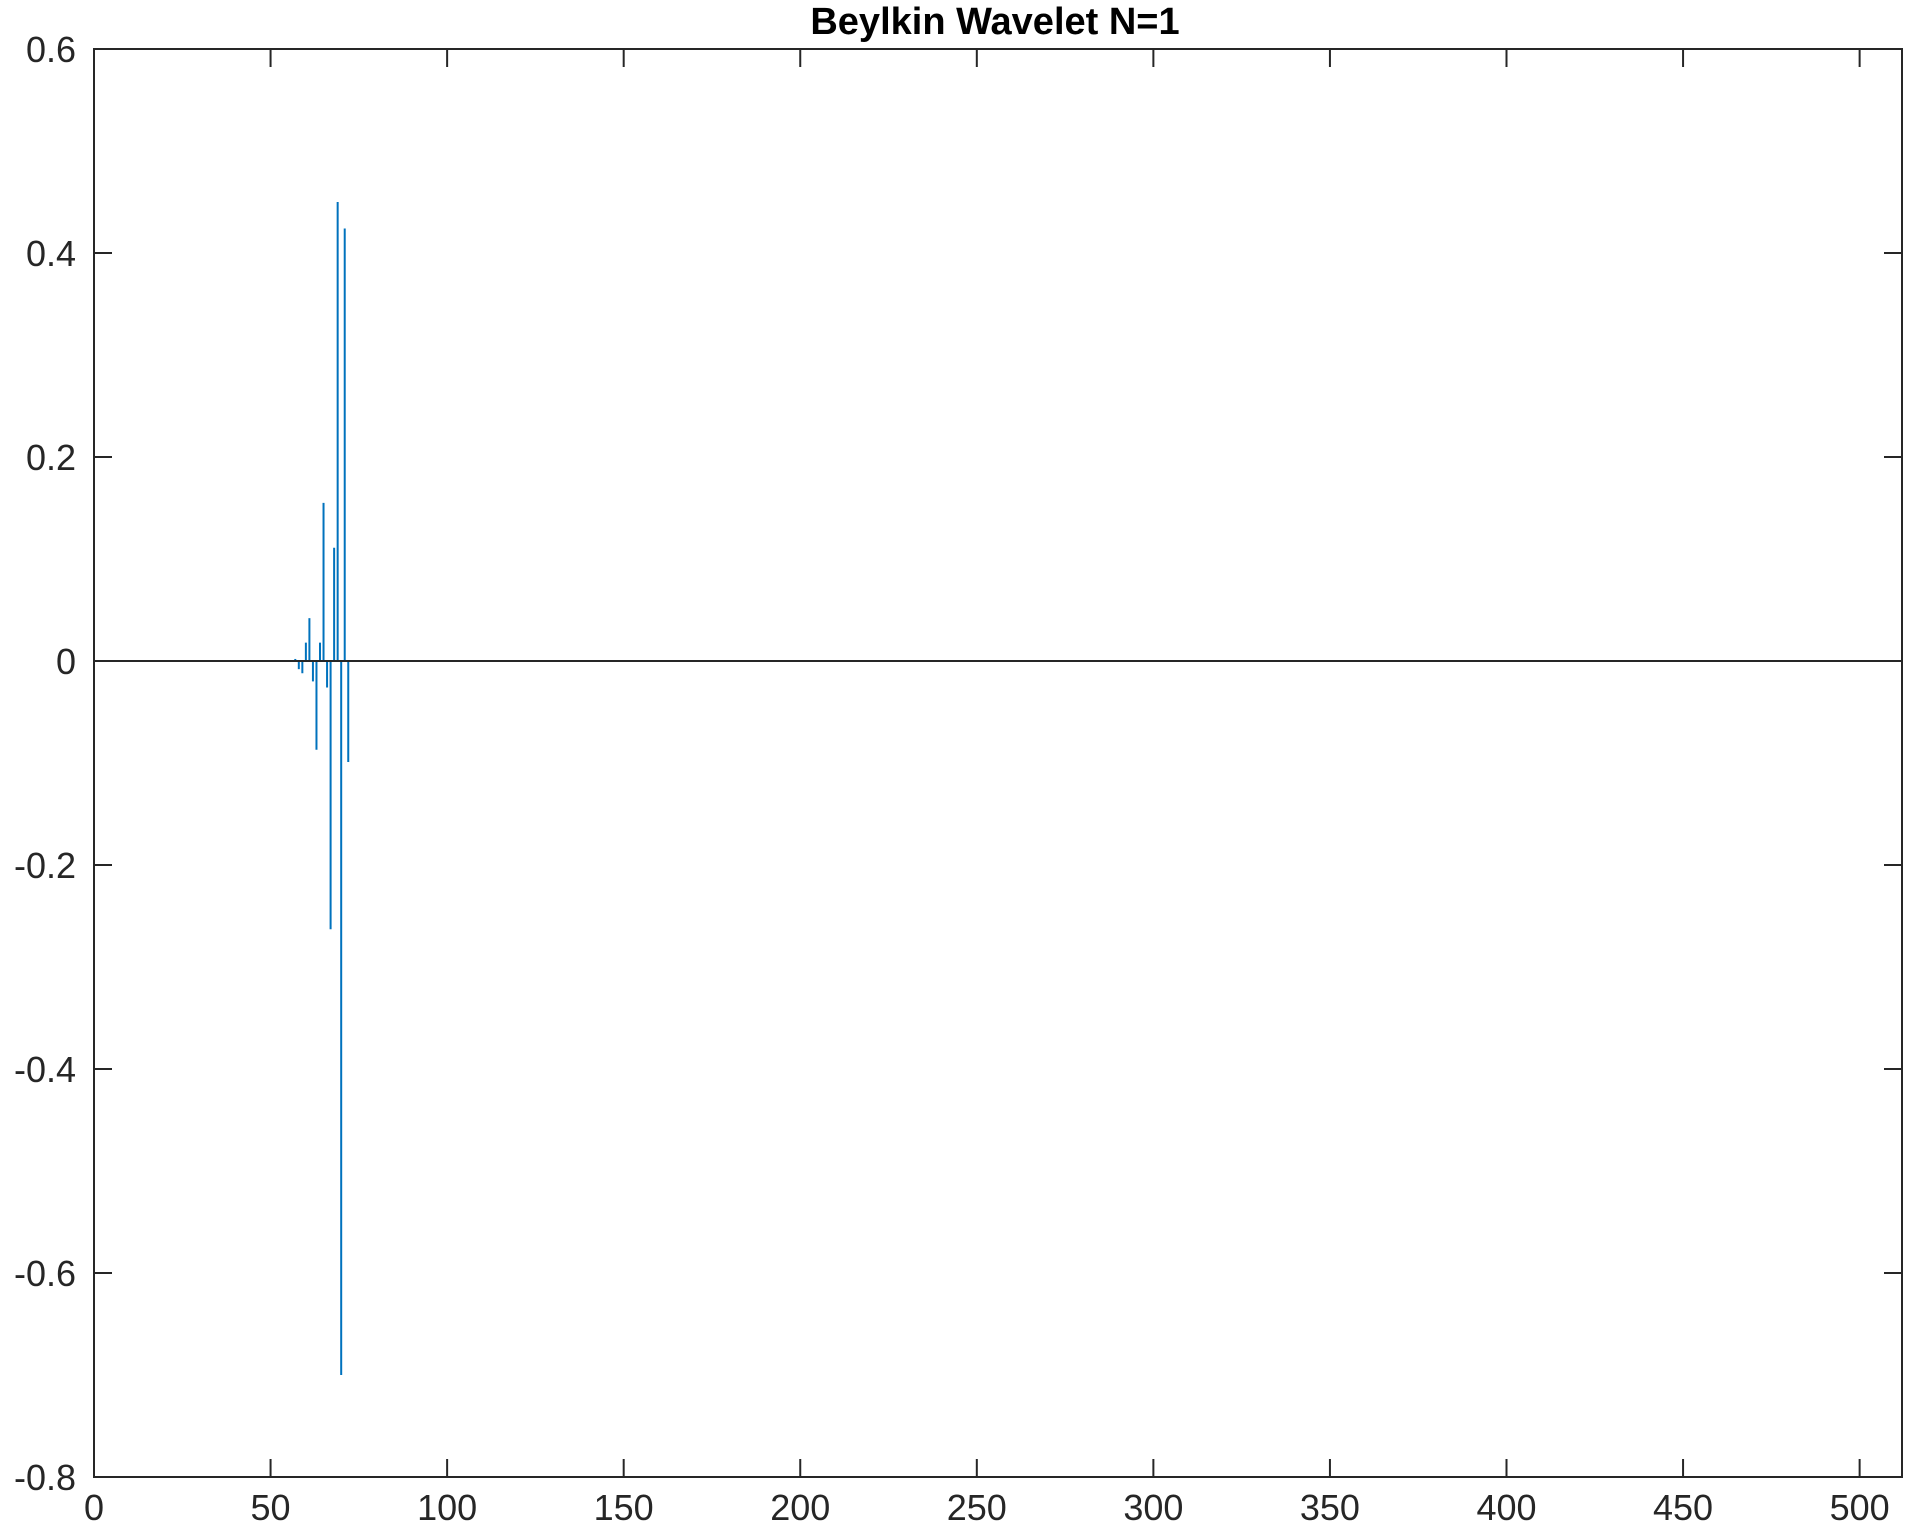 The image size is (1905, 1535). What do you see at coordinates (51, 253) in the screenshot?
I see `y-tick-label: 0.4` at bounding box center [51, 253].